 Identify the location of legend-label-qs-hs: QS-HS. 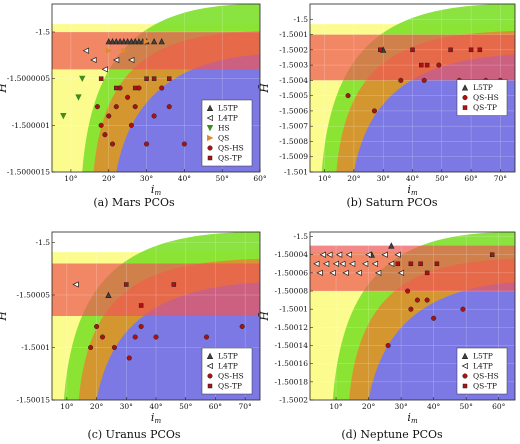
(486, 97).